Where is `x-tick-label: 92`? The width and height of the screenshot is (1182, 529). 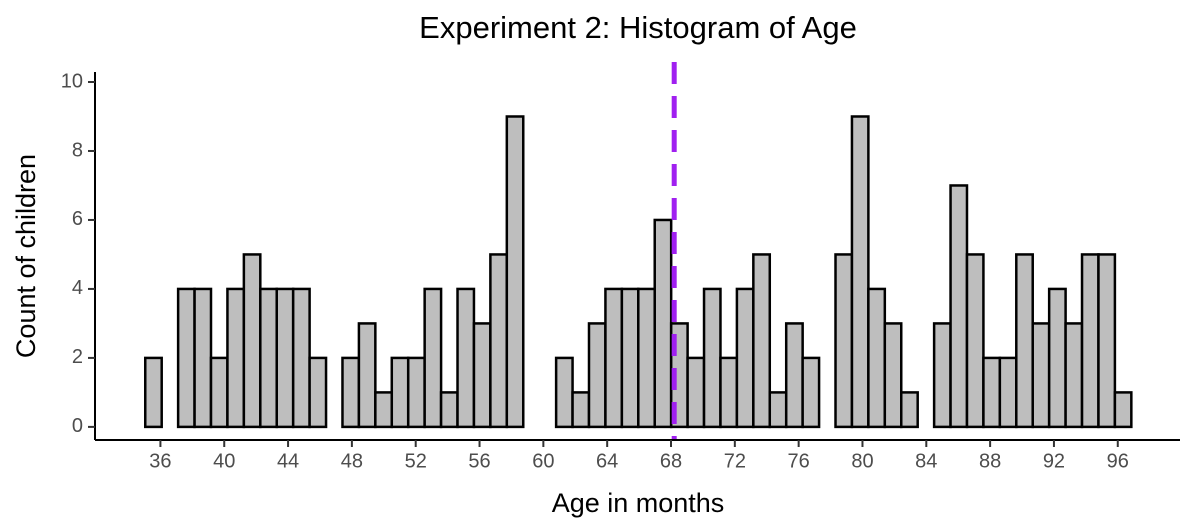 x-tick-label: 92 is located at coordinates (1054, 461).